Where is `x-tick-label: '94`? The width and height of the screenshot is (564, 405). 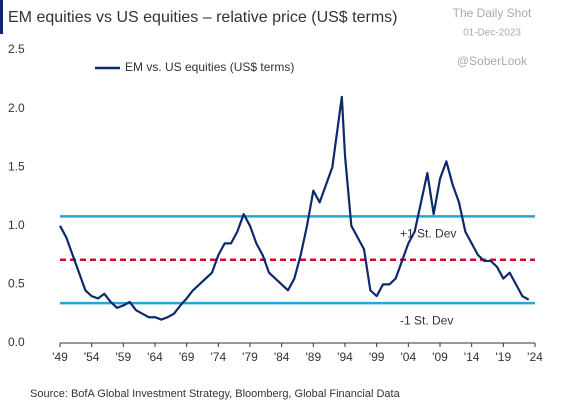
x-tick-label: '94 is located at coordinates (345, 357).